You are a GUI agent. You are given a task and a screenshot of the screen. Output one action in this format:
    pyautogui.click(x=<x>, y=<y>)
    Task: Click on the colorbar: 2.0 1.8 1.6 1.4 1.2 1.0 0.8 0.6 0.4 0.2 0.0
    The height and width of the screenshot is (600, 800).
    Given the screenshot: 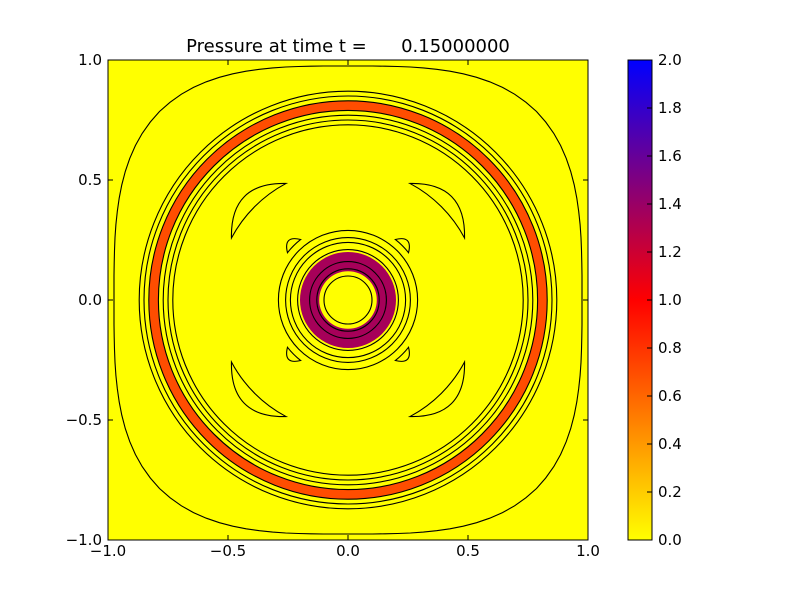 What is the action you would take?
    pyautogui.click(x=654, y=300)
    